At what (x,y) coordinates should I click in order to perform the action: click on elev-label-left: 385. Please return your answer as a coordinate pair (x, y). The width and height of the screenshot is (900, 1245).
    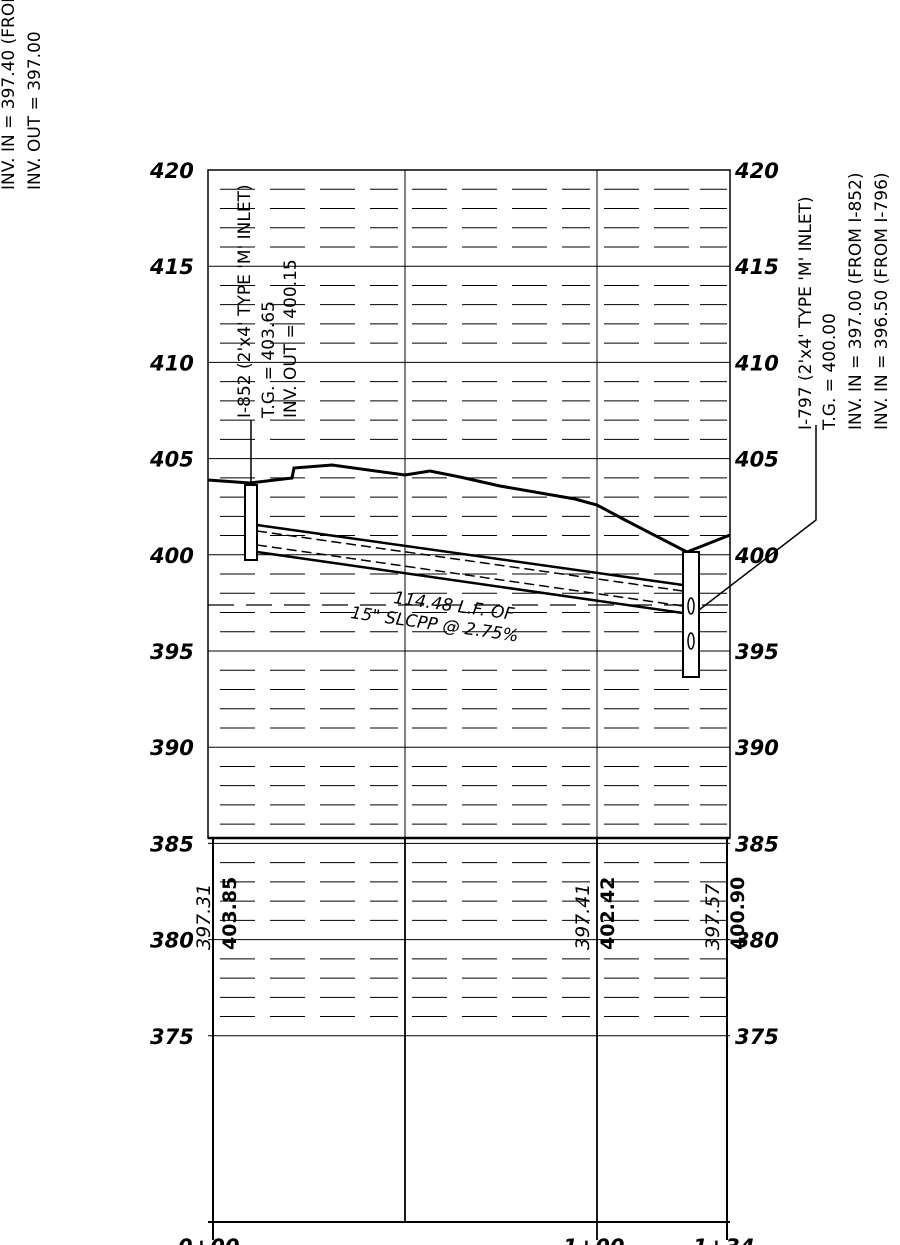
    Looking at the image, I should click on (172, 844).